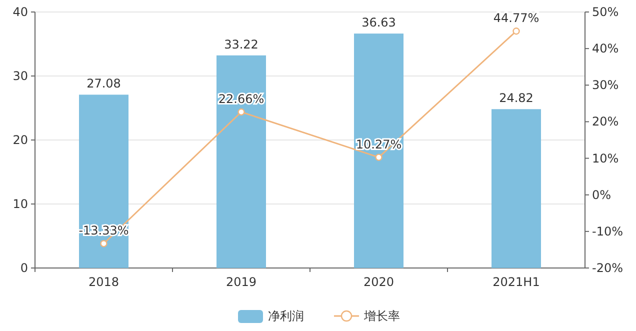  What do you see at coordinates (103, 83) in the screenshot?
I see `data-label: 27.08` at bounding box center [103, 83].